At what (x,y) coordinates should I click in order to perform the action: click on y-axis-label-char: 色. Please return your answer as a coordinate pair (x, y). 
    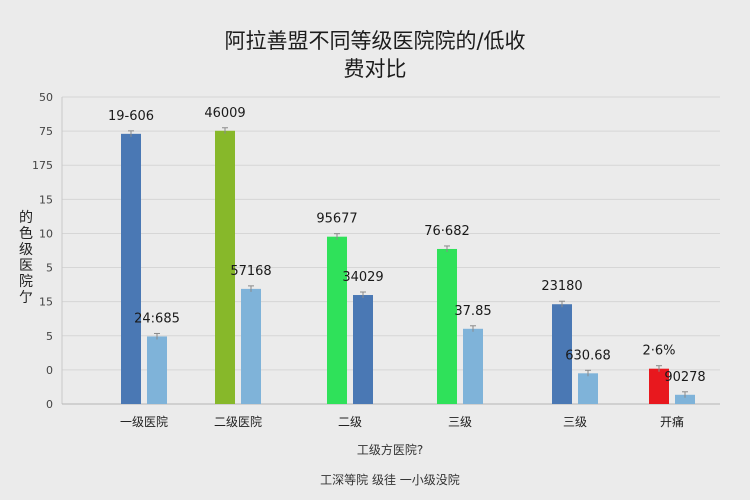
    Looking at the image, I should click on (26, 233).